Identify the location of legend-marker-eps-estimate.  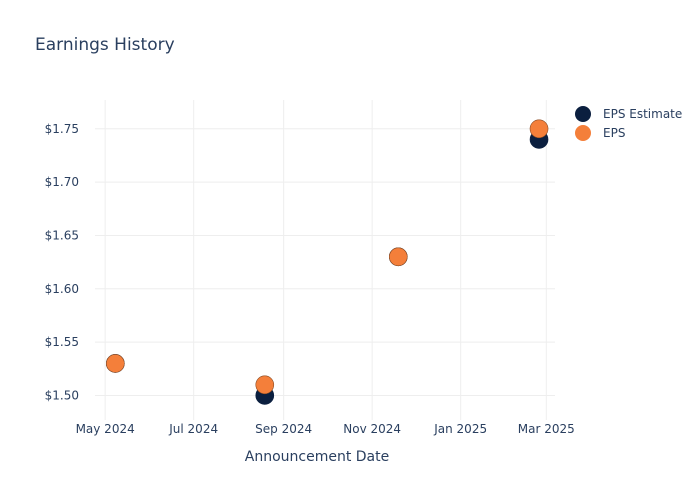
(583, 114).